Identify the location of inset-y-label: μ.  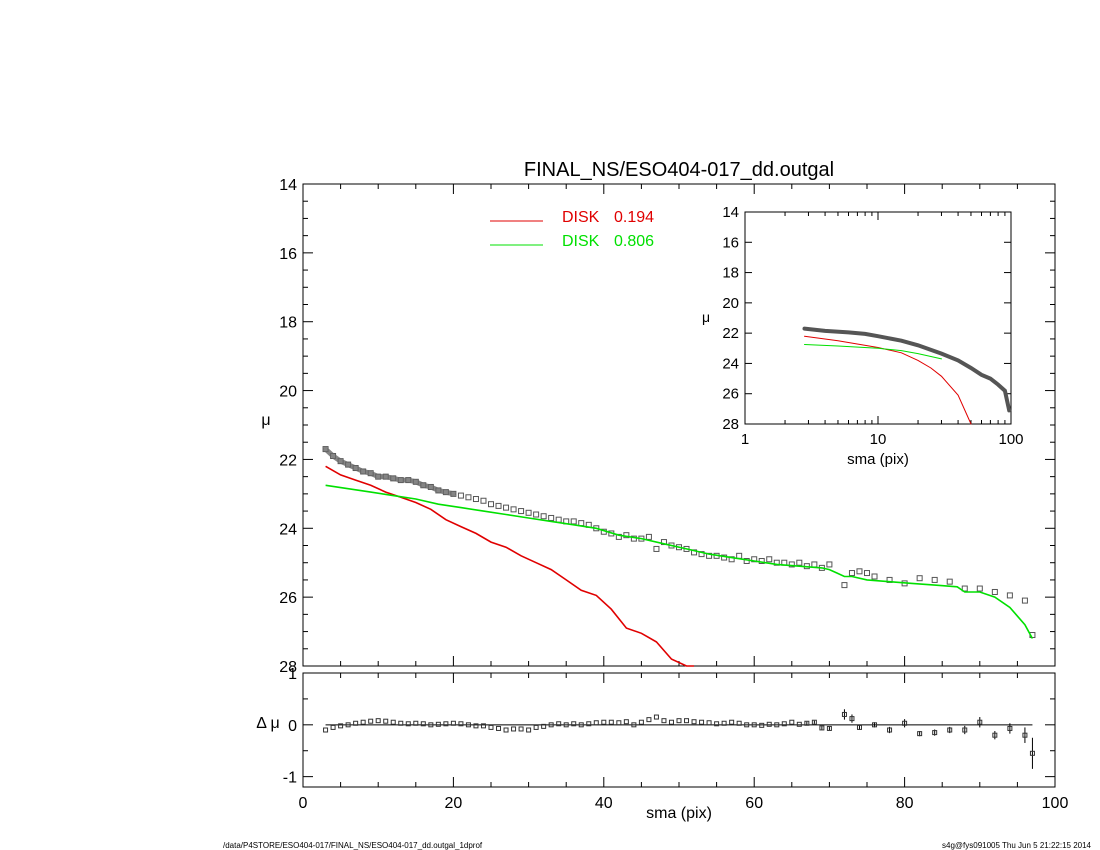
(706, 317).